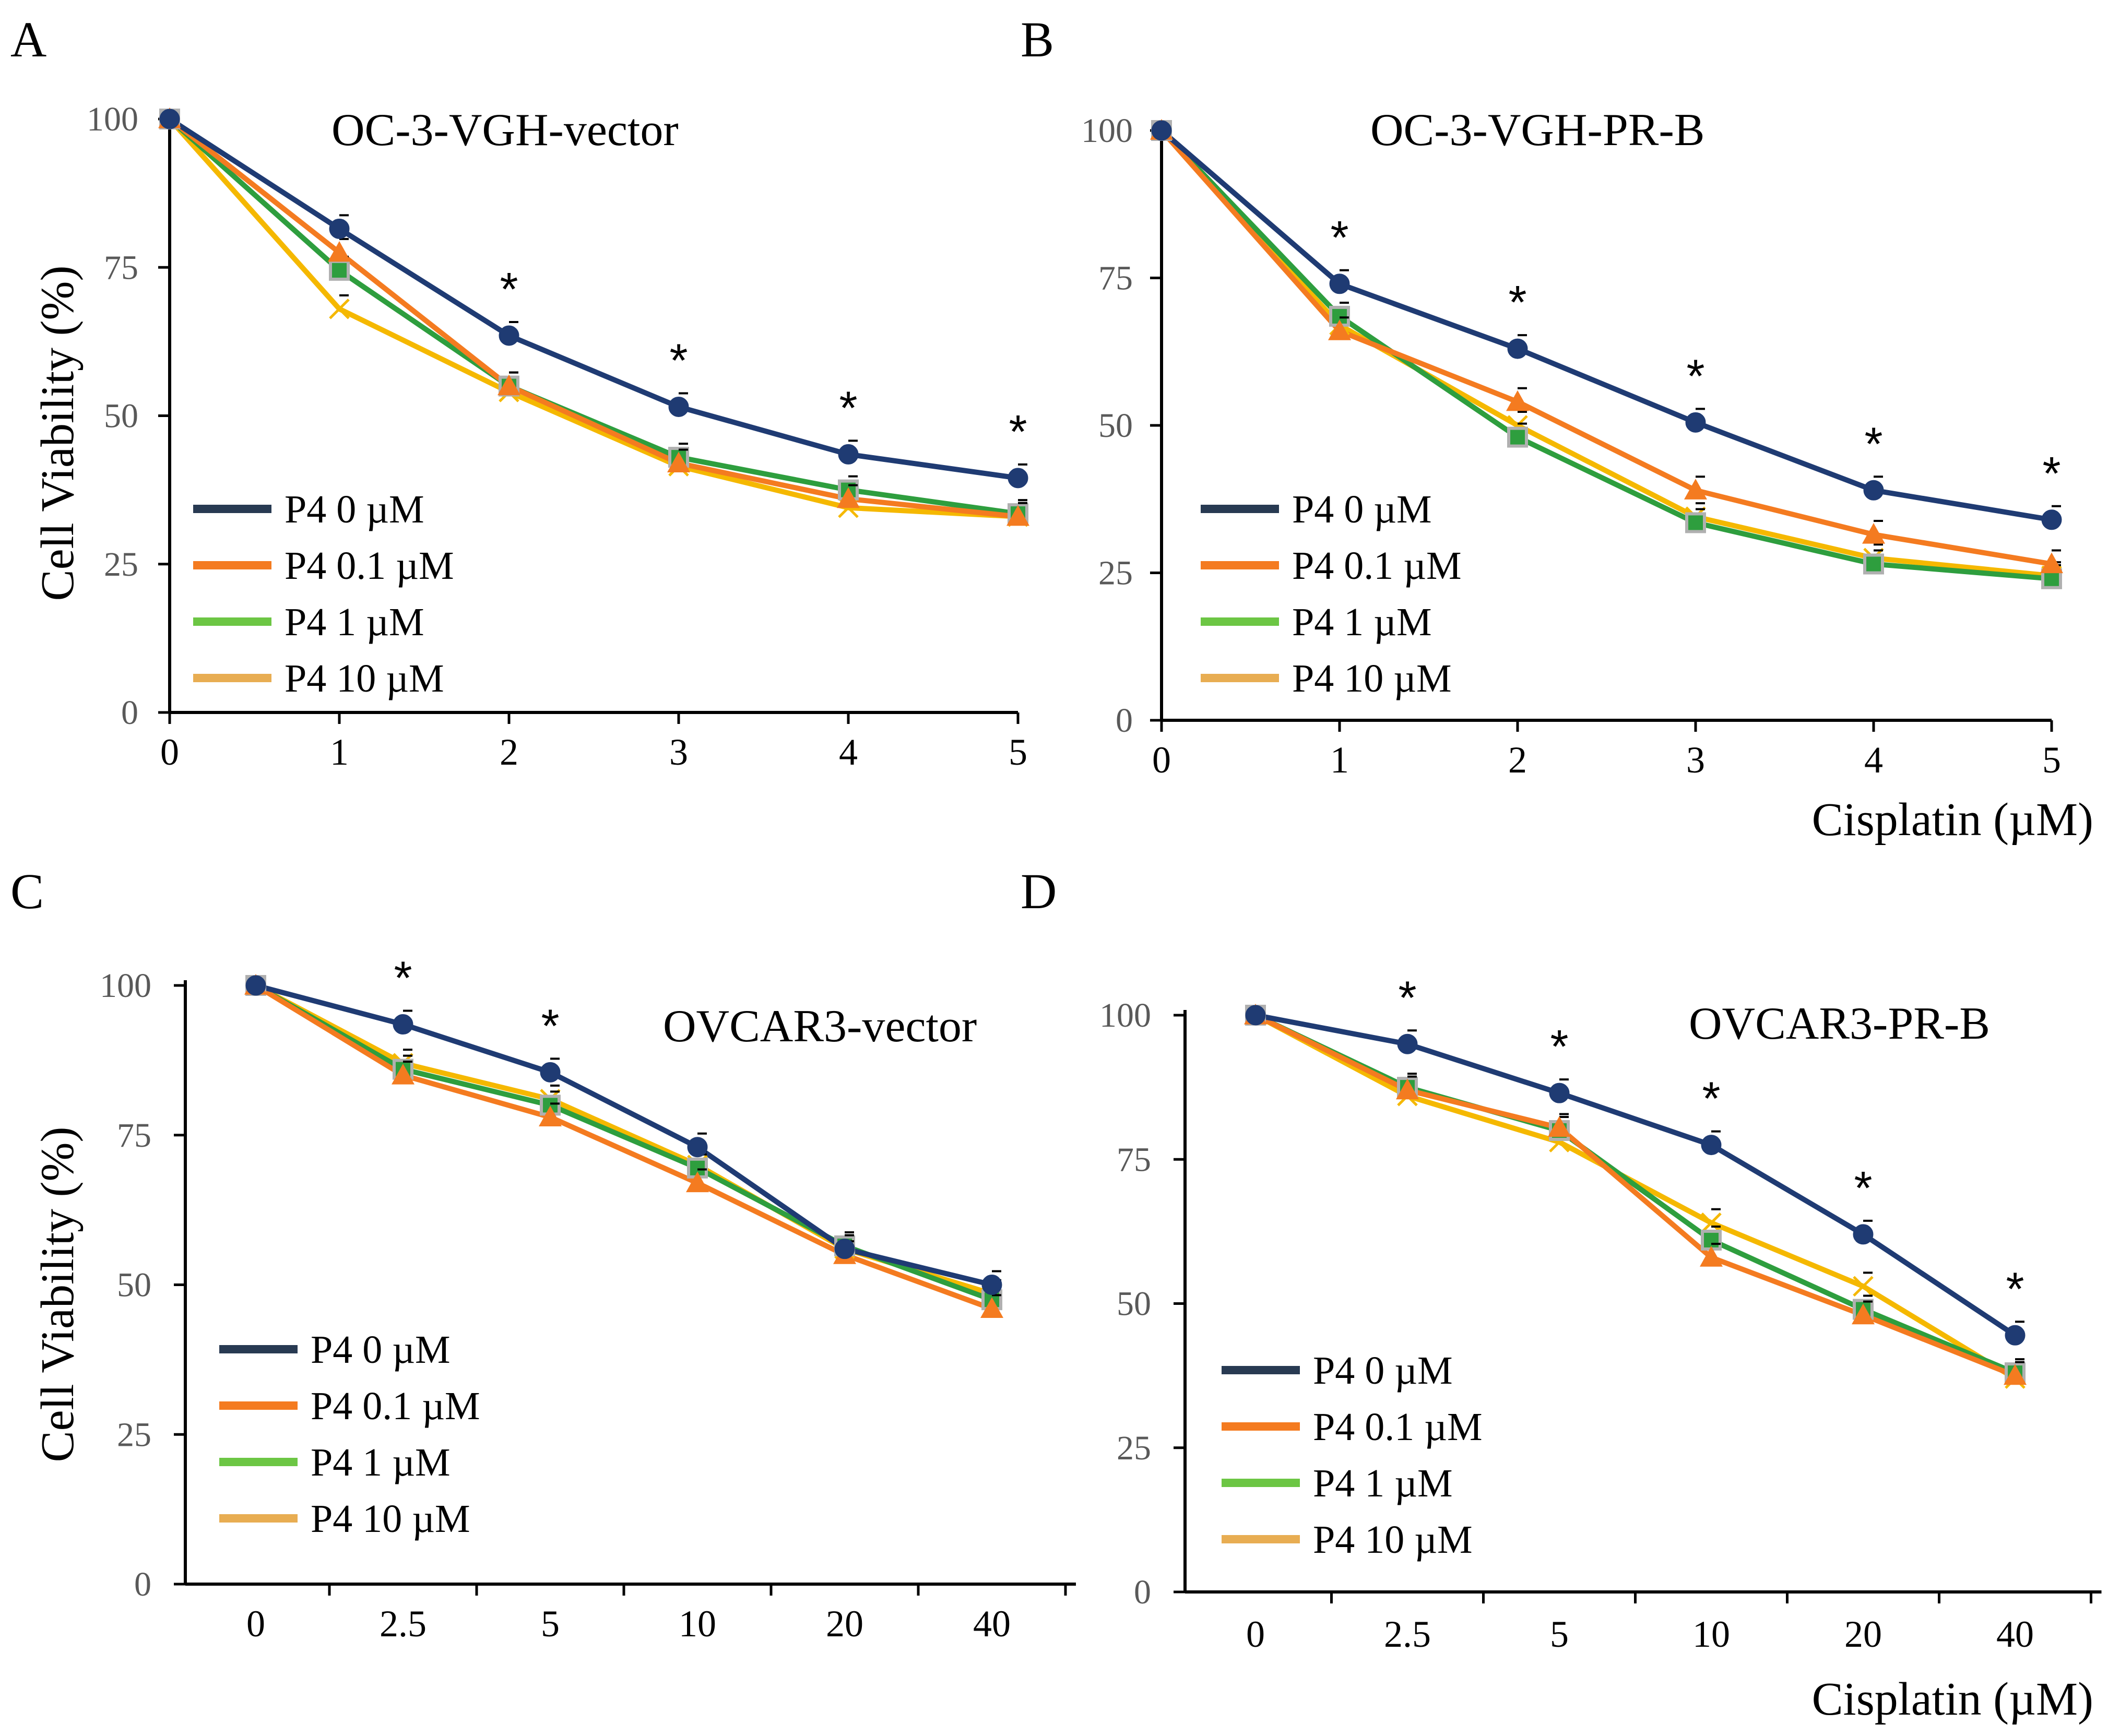 This screenshot has width=2108, height=1736. I want to click on panel-letter-c: C, so click(27, 891).